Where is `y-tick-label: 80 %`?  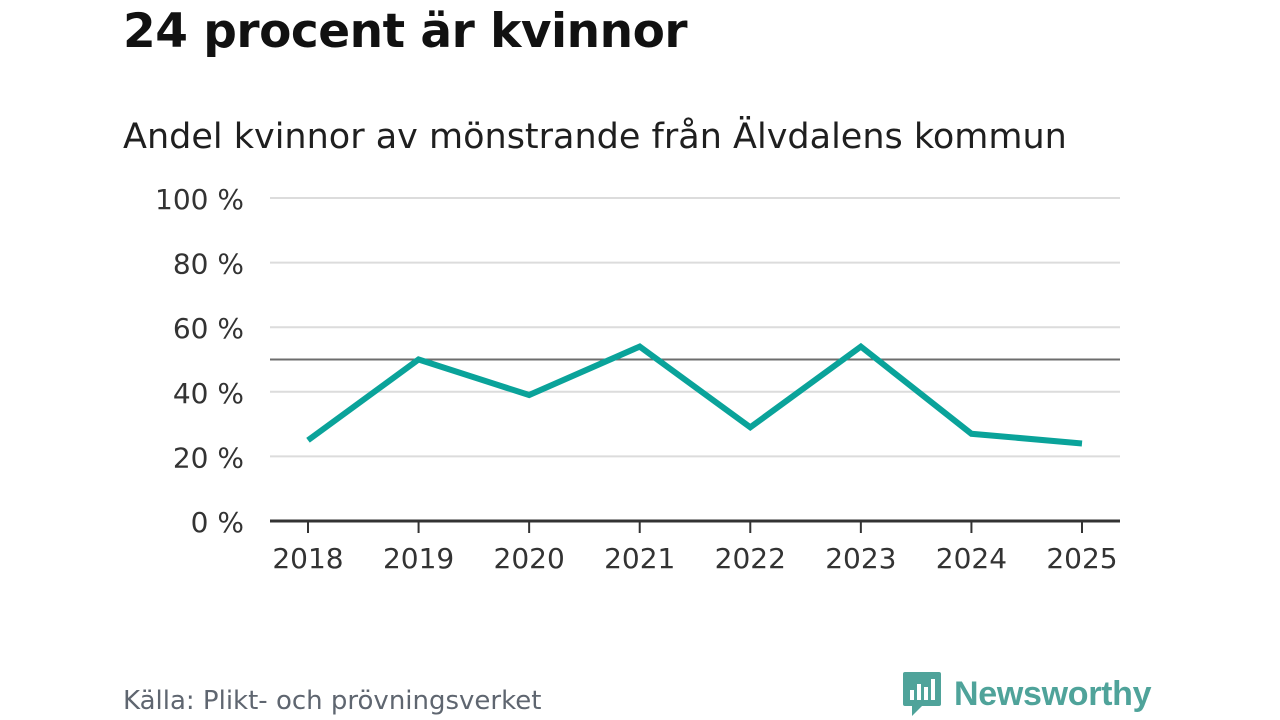
y-tick-label: 80 % is located at coordinates (208, 264).